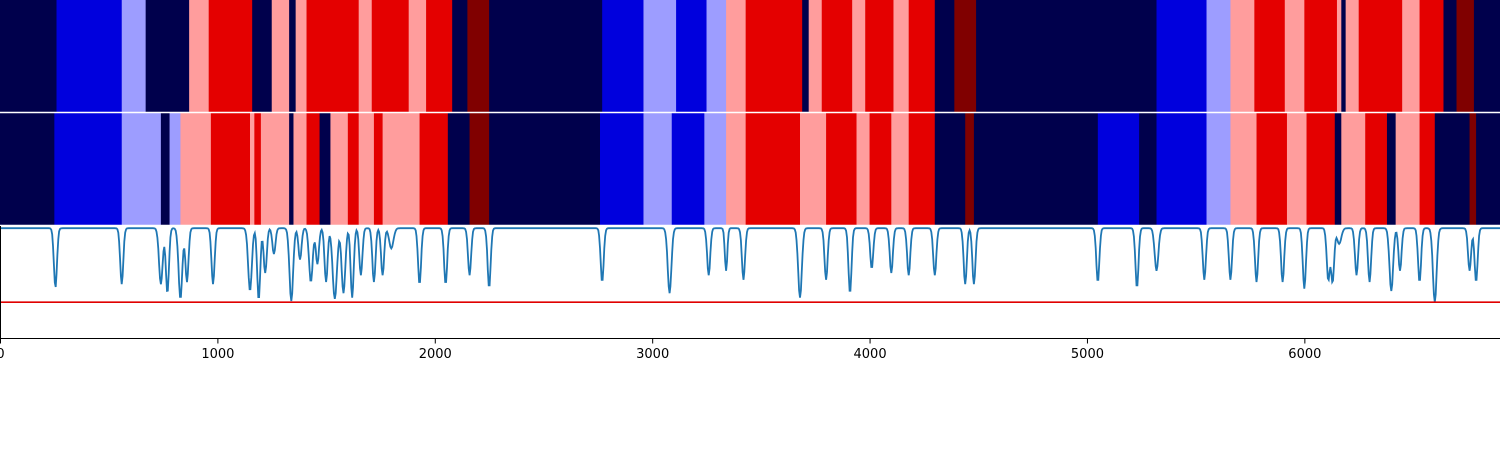  I want to click on x-axis: 0 1000 2000 3000 4000 5000 6000, so click(660, 350).